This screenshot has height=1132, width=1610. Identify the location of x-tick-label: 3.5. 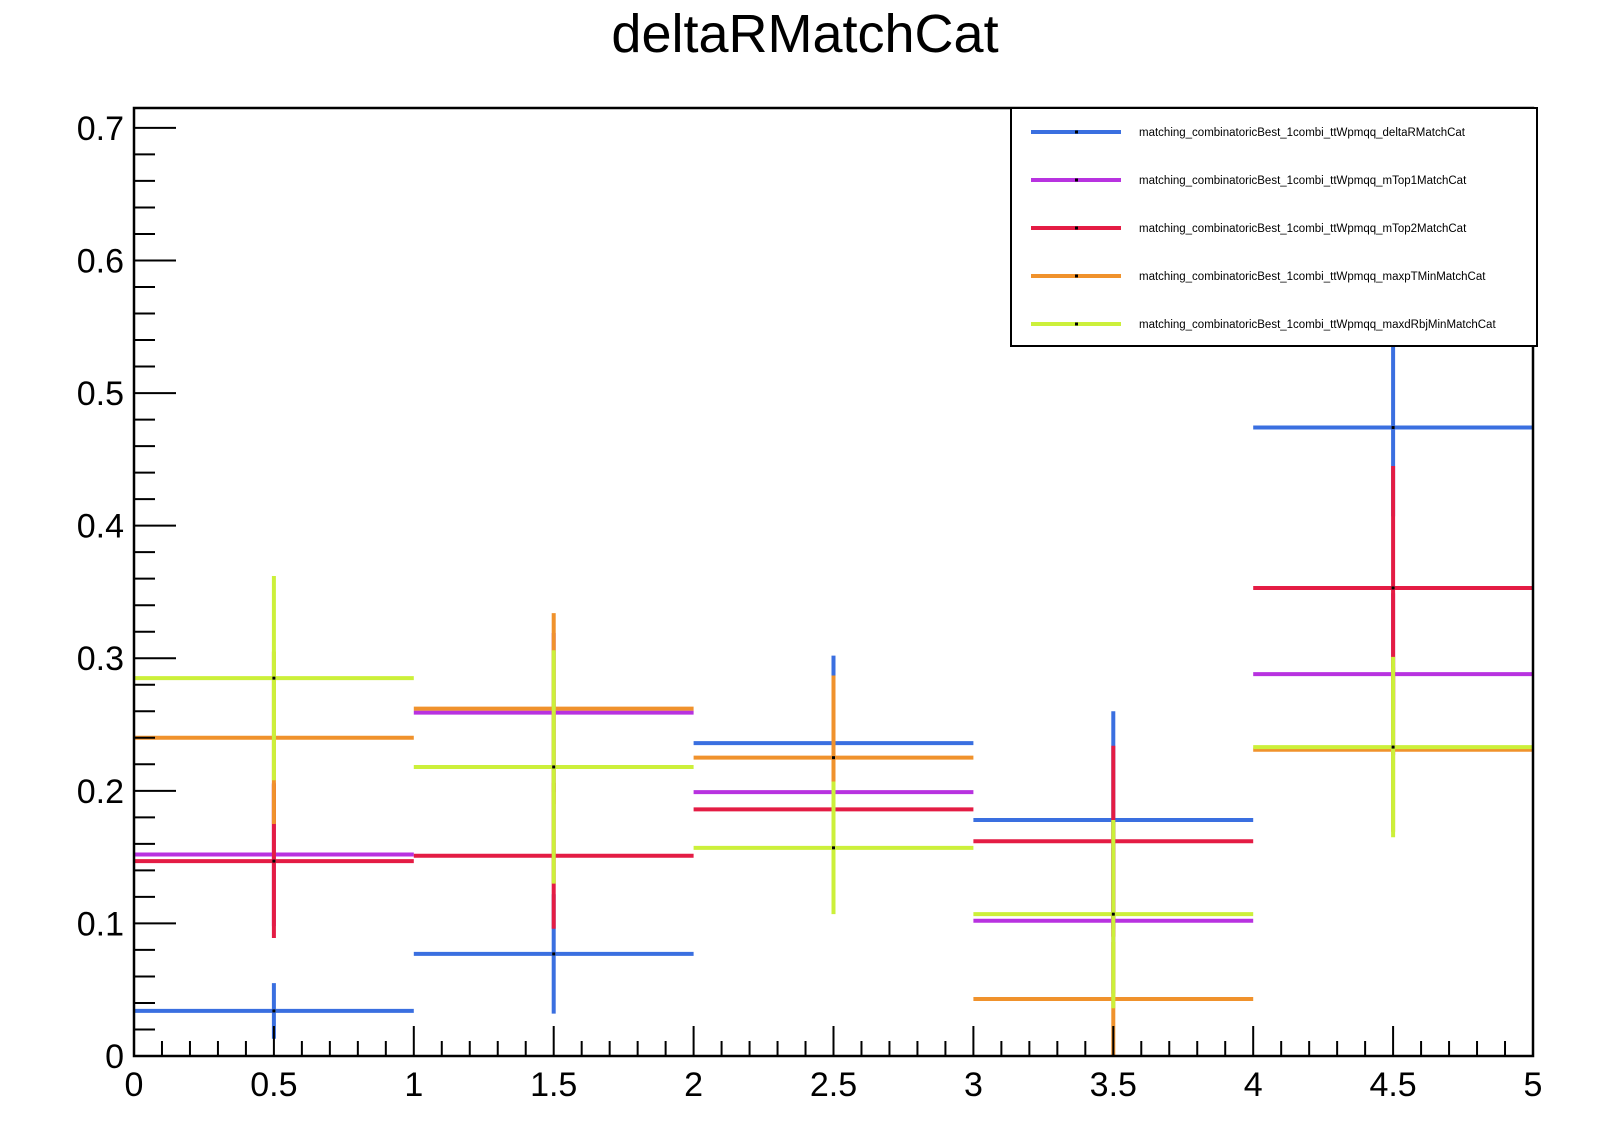
(1113, 1085).